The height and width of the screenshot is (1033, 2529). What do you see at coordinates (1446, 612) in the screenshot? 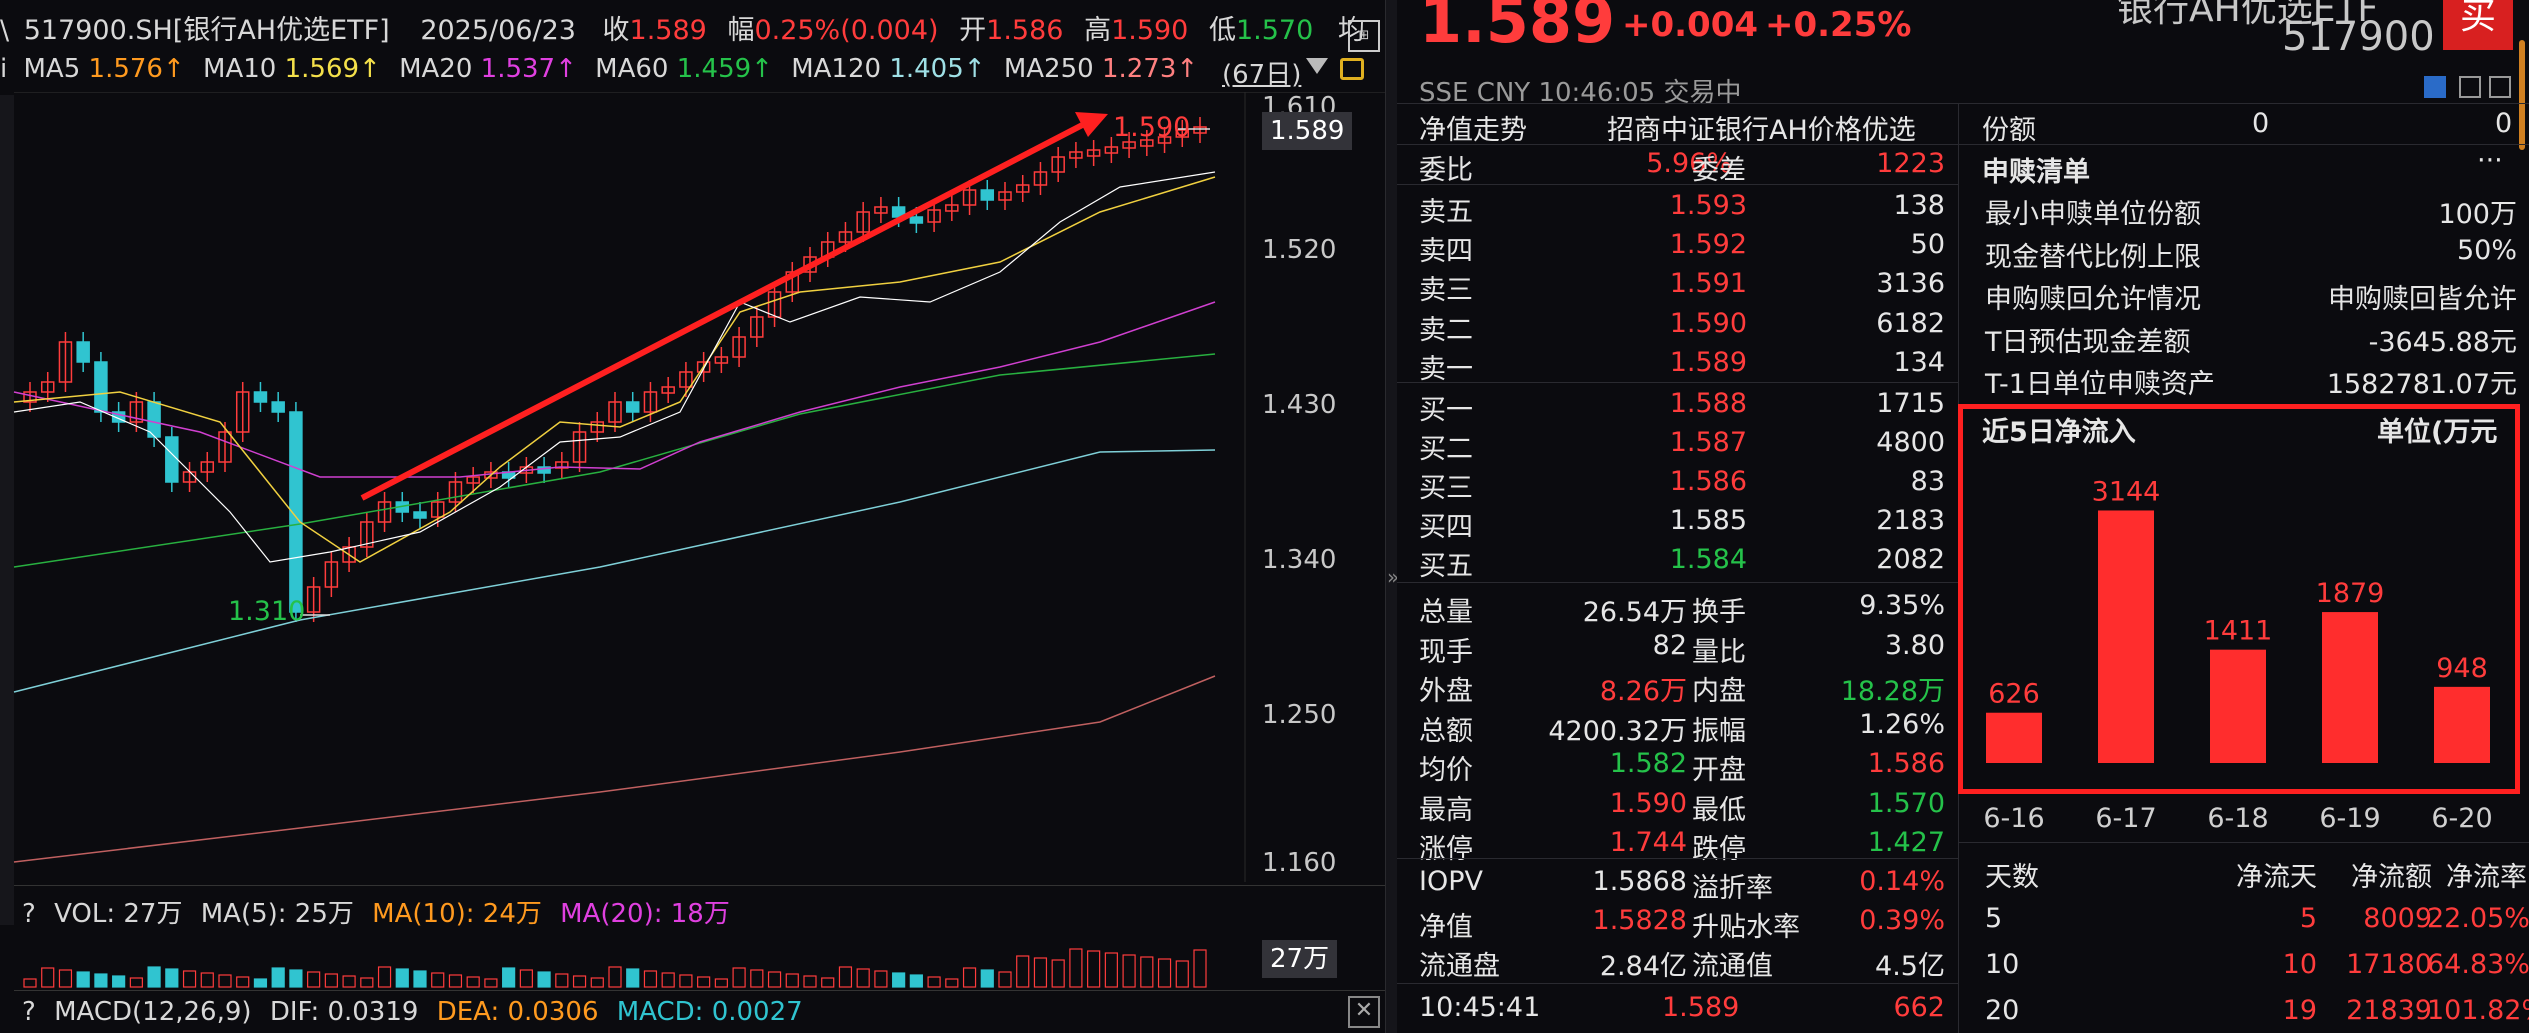
I see `stat-label: 总量` at bounding box center [1446, 612].